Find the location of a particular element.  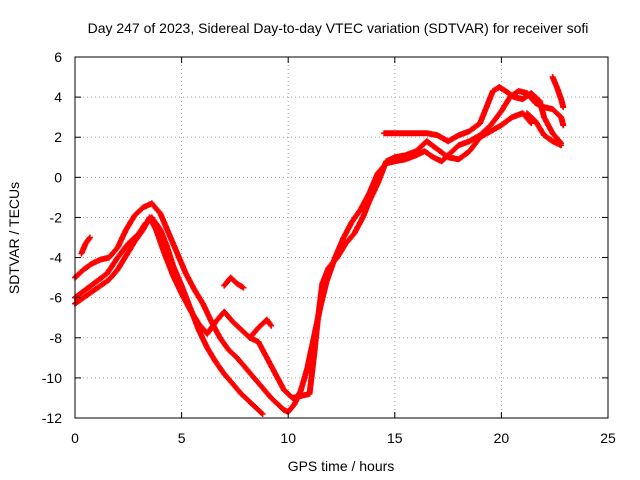

series-track-i is located at coordinates (544, 129).